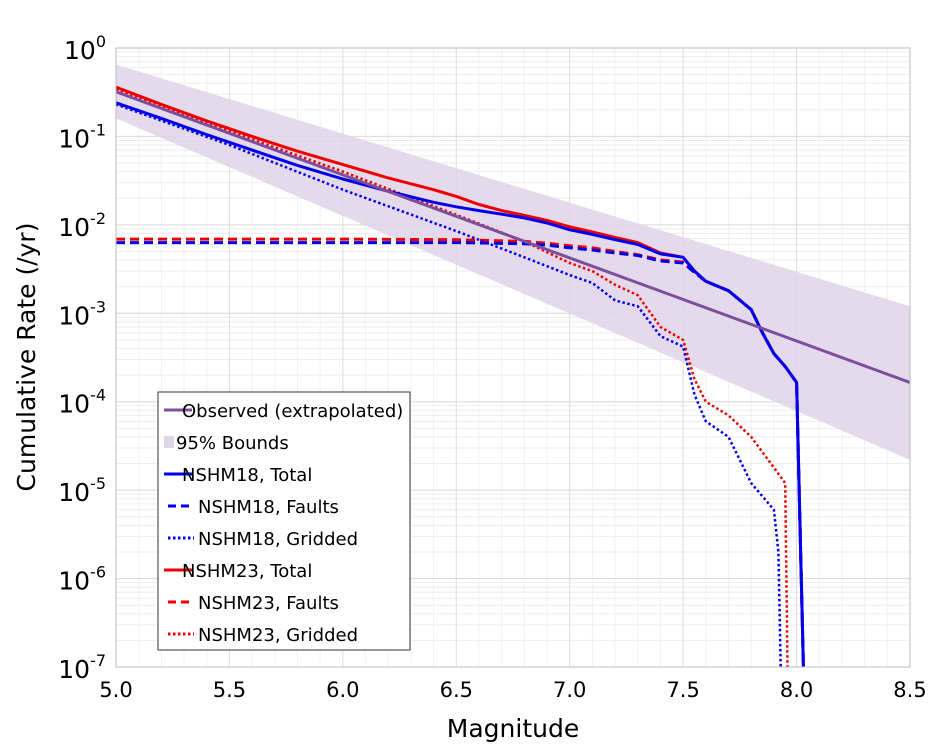 This screenshot has height=750, width=950. I want to click on x-tick-labels: 5.0 5.5 6.0 6.5 7.0 7.5 8.0 8.5, so click(512, 690).